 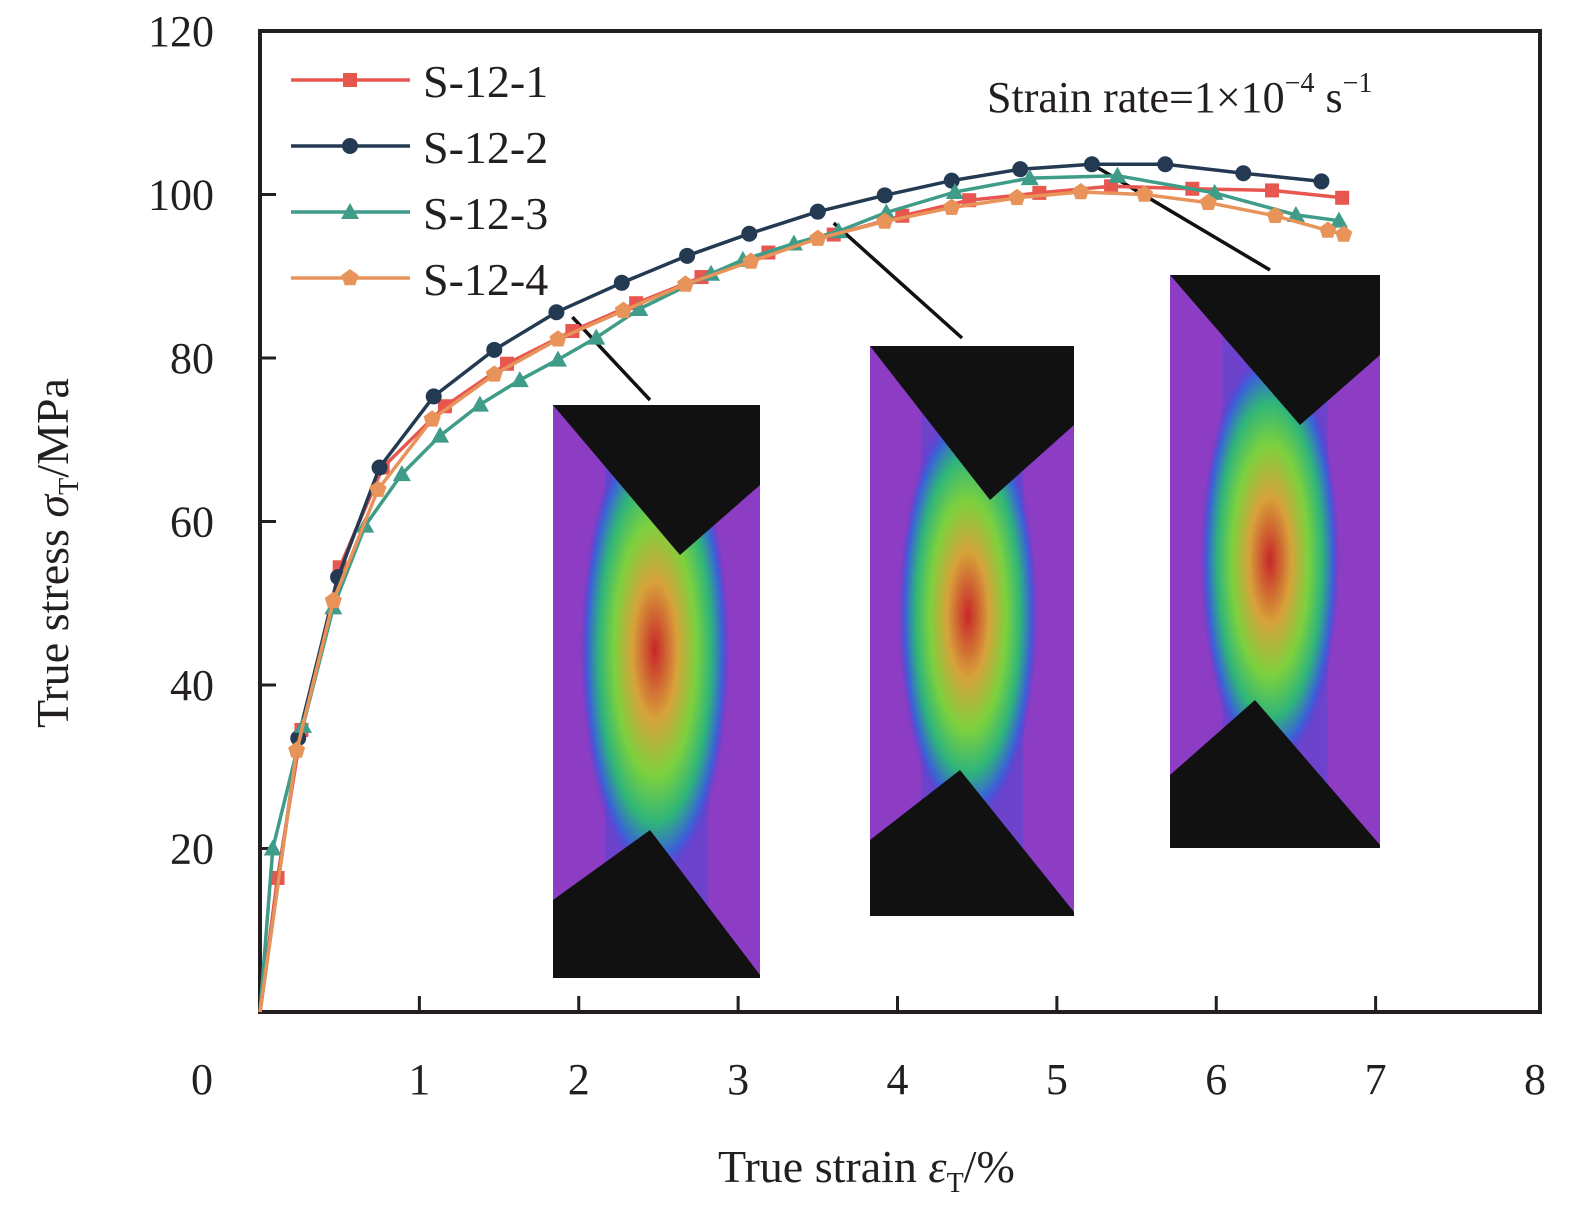 What do you see at coordinates (485, 279) in the screenshot?
I see `legend-label: S-12-4` at bounding box center [485, 279].